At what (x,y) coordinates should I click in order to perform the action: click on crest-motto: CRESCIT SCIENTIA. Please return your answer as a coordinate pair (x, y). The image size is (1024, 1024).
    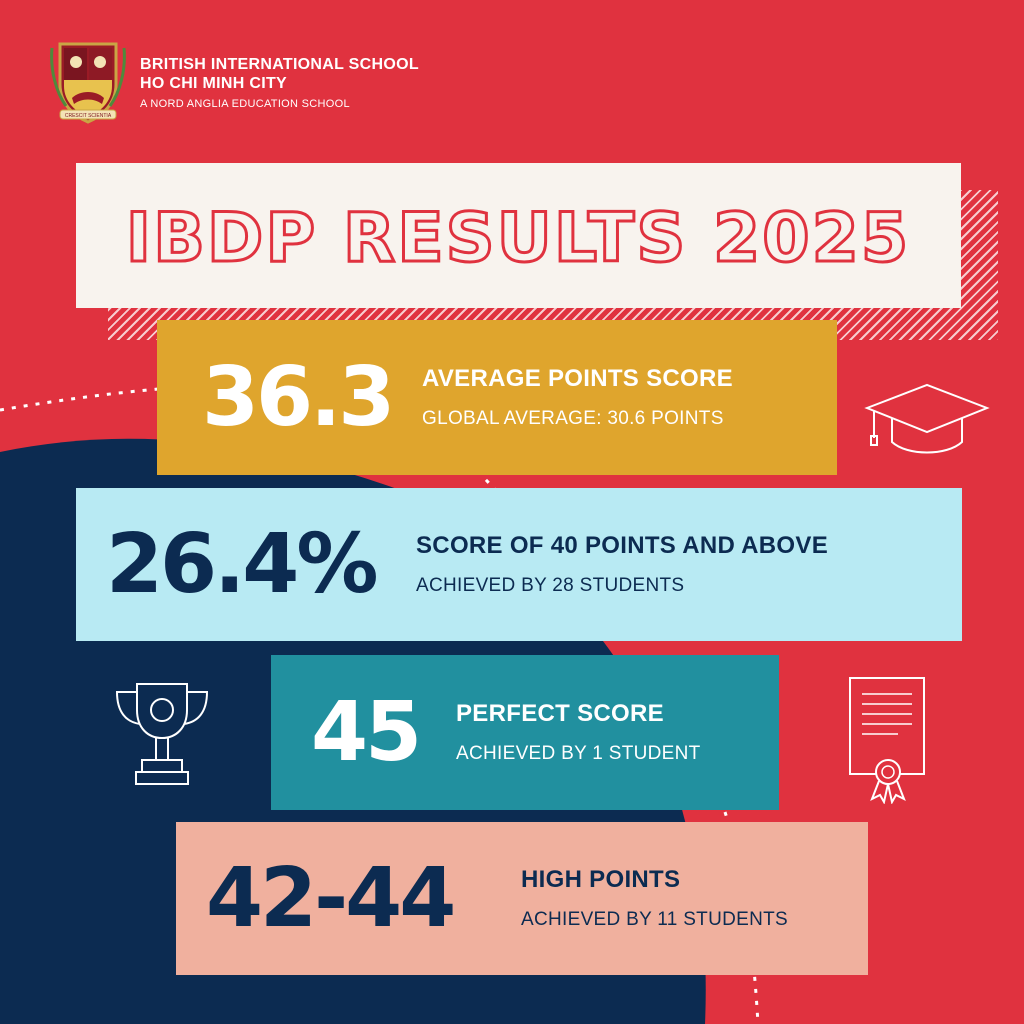
    Looking at the image, I should click on (88, 116).